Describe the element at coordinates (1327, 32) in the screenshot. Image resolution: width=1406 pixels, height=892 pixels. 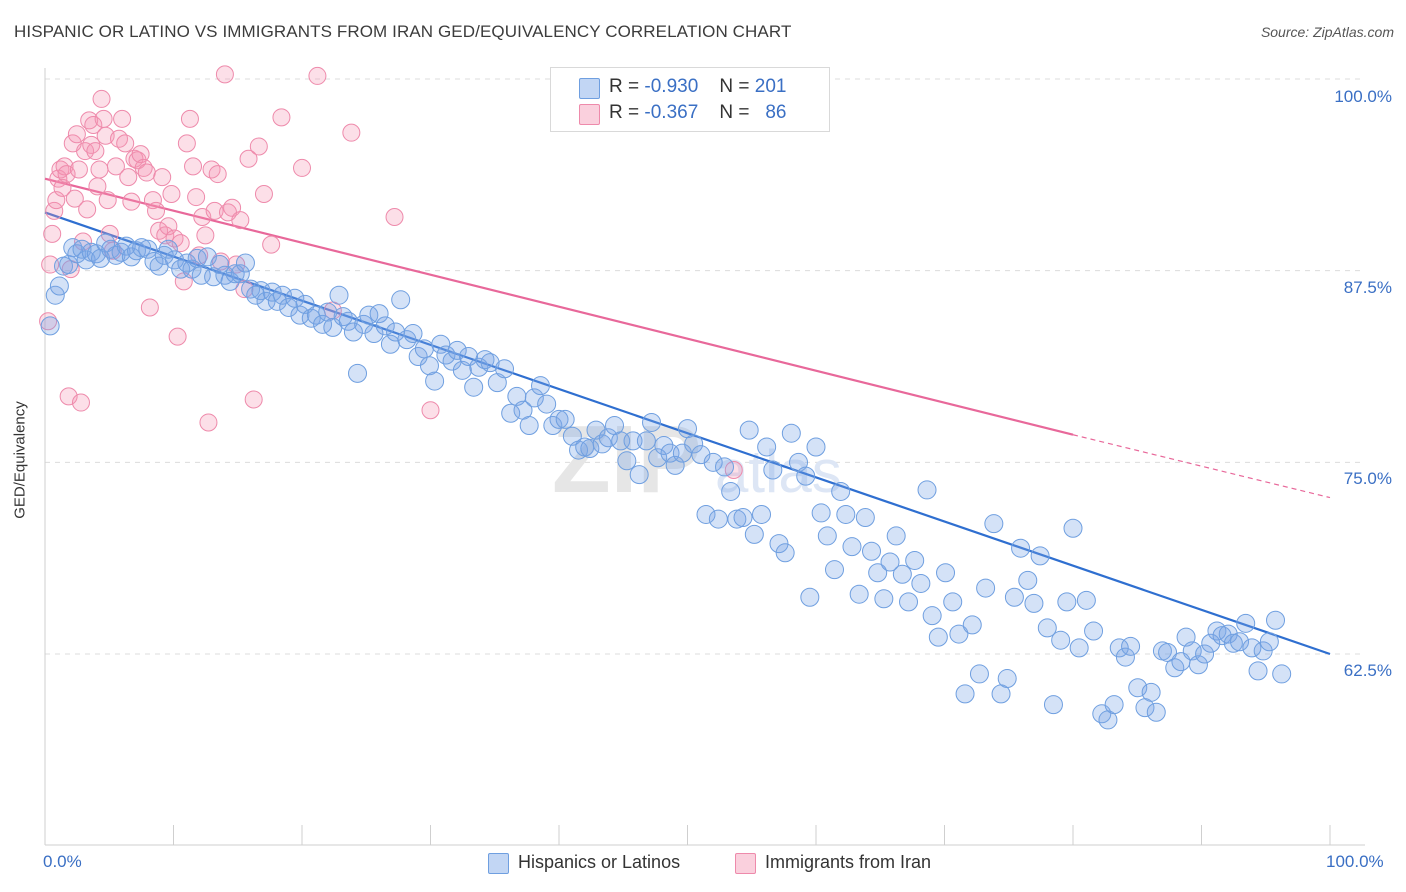
I see `source-label: Source: ZipAtlas.com` at that location.